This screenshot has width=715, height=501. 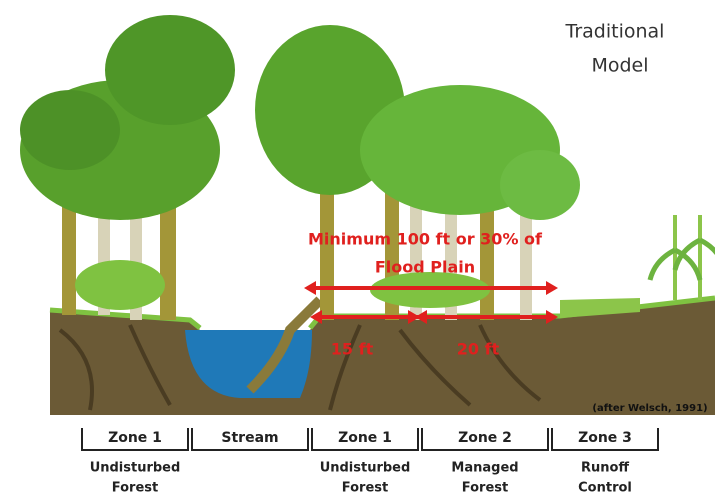 I want to click on zone-label: Zone 2, so click(x=485, y=438).